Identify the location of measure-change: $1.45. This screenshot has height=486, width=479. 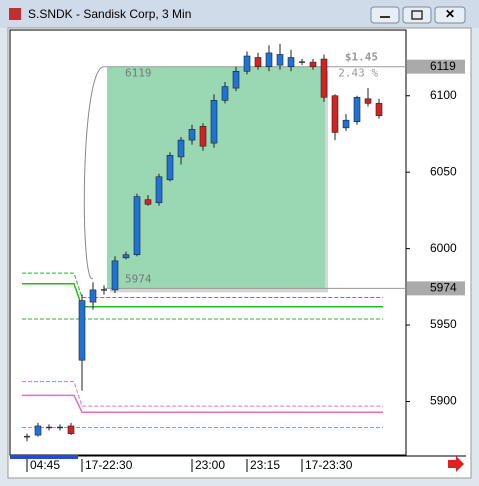
(361, 57).